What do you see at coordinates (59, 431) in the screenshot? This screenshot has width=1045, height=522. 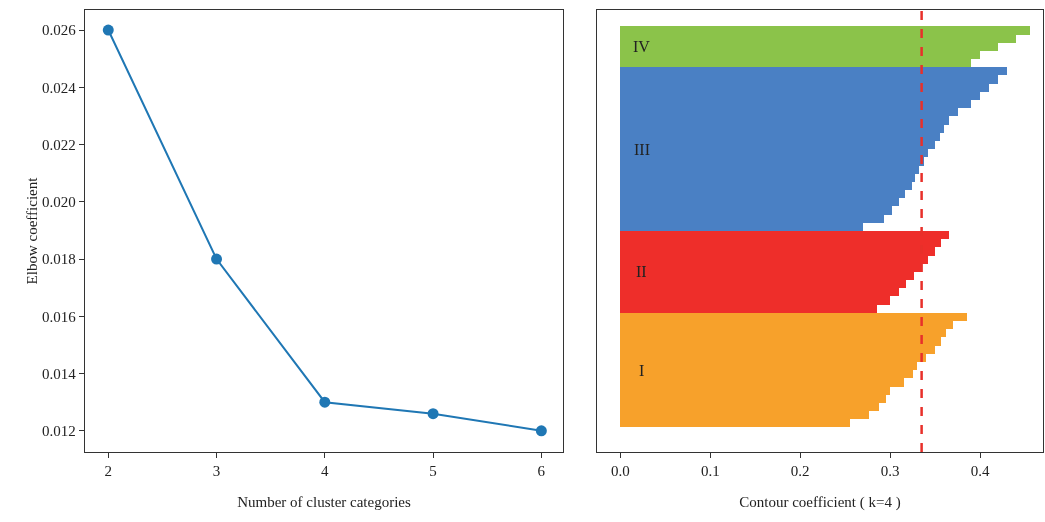 I see `y-tick-label: 0.012` at bounding box center [59, 431].